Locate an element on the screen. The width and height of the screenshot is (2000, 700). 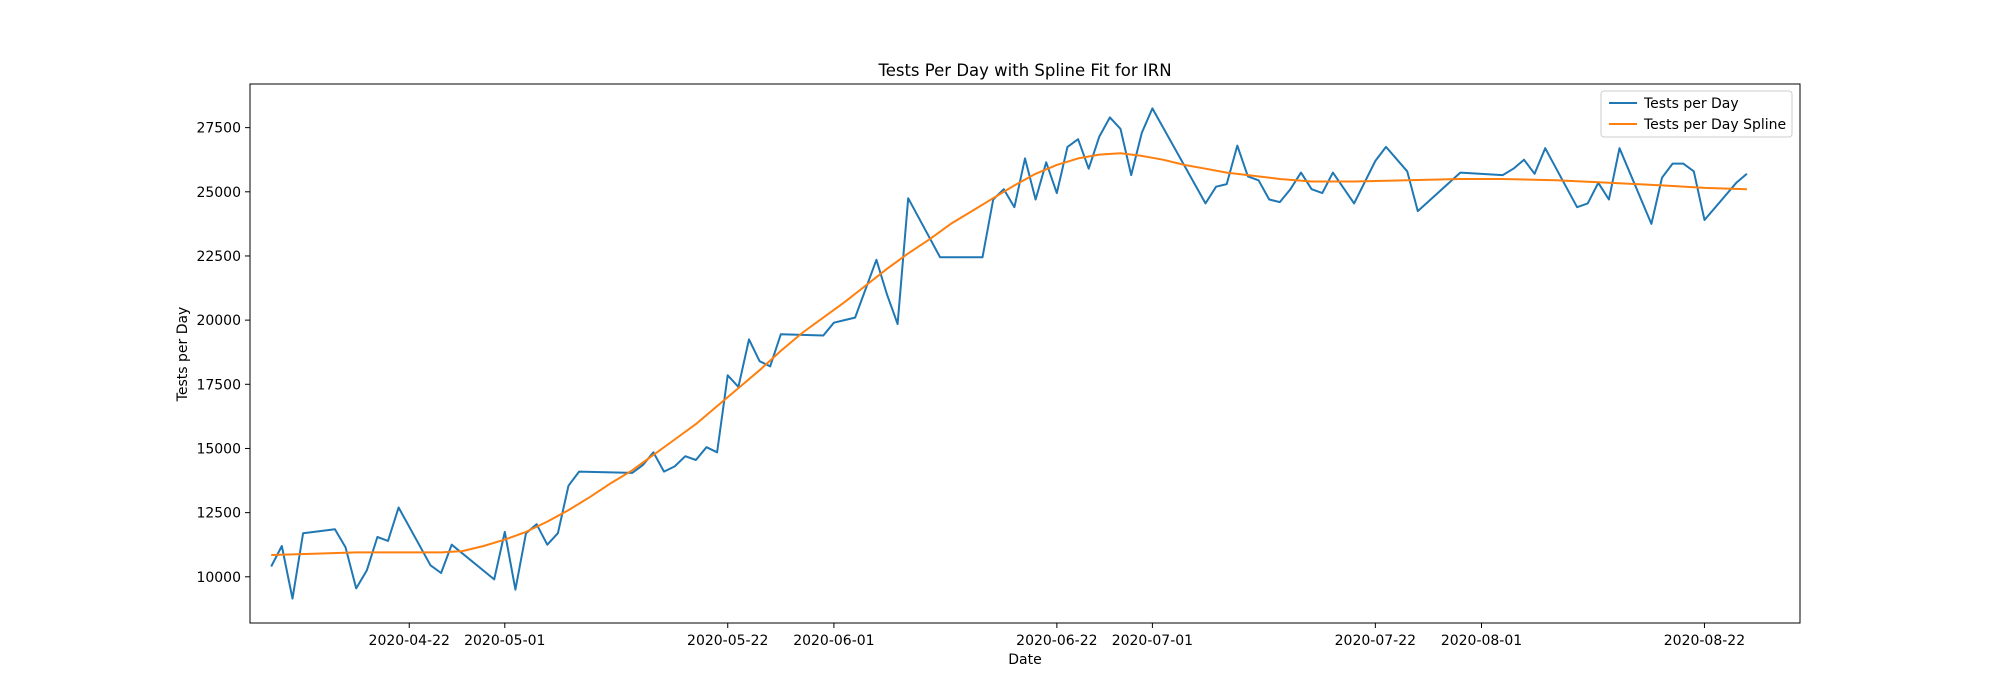
y-tick-label: 25000 is located at coordinates (218, 193).